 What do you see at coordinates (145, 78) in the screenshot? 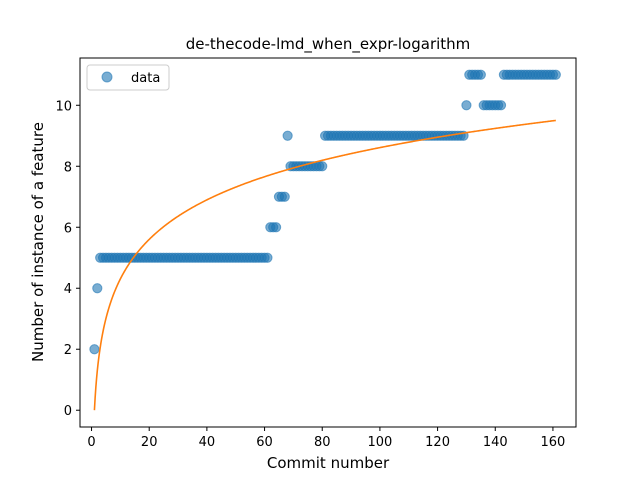
I see `legend-label-data: data` at bounding box center [145, 78].